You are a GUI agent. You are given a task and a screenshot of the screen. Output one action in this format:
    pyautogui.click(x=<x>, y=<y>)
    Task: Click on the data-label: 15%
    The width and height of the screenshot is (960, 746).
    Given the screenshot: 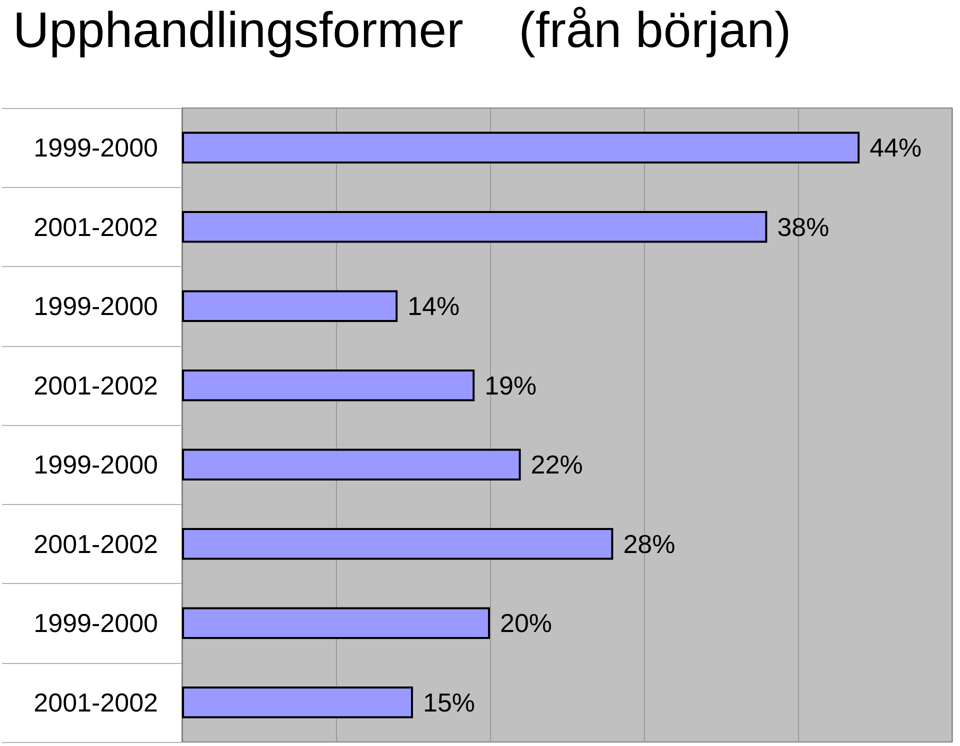 What is the action you would take?
    pyautogui.click(x=449, y=702)
    